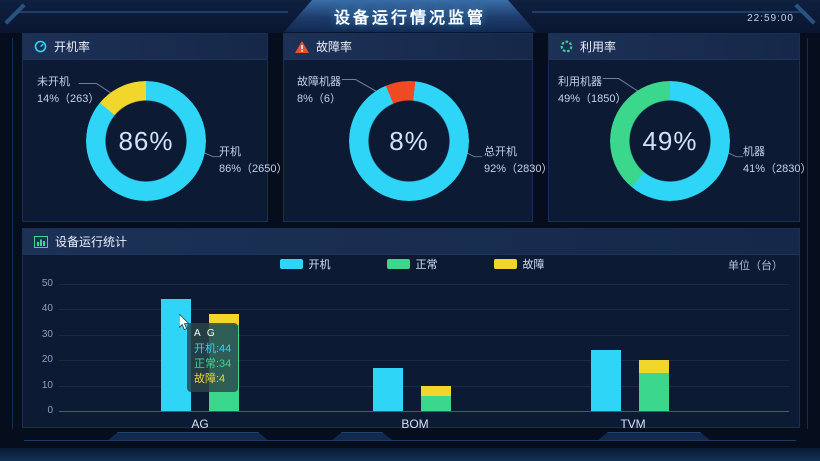  I want to click on y-axis-label: 40, so click(47, 309).